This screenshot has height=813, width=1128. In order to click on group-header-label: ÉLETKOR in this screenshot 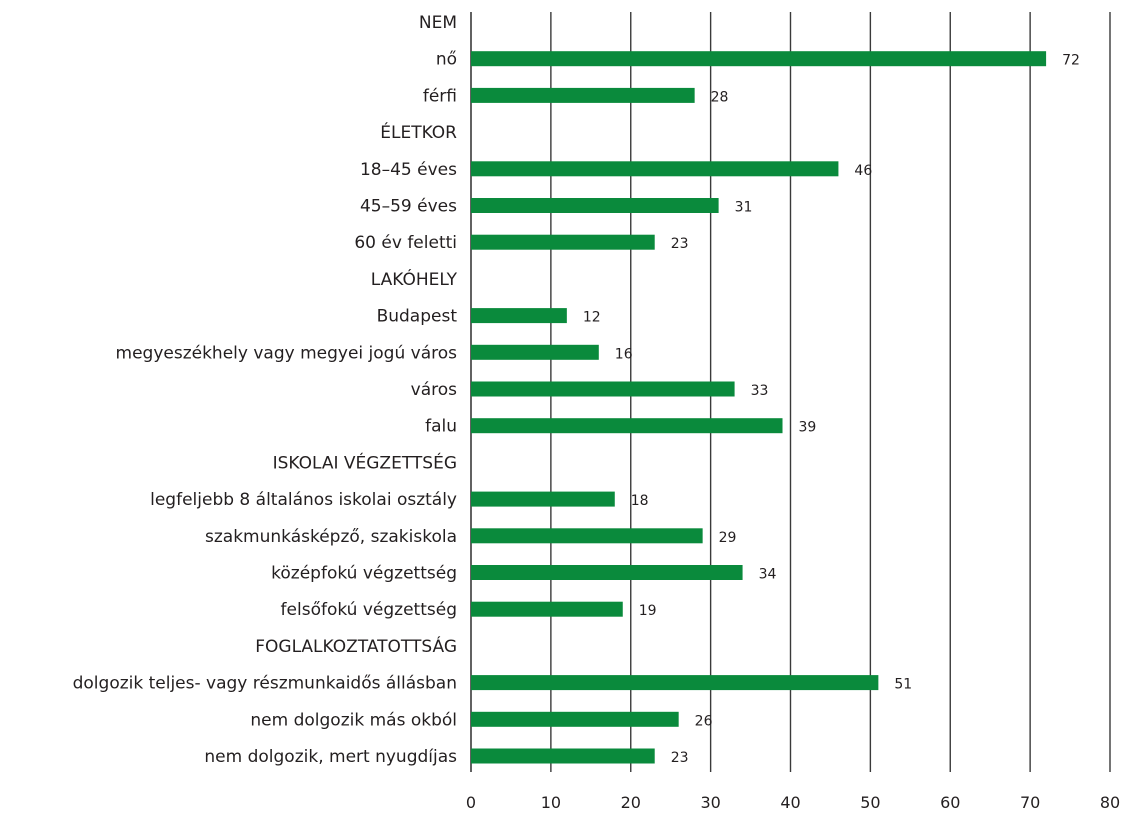, I will do `click(418, 132)`.